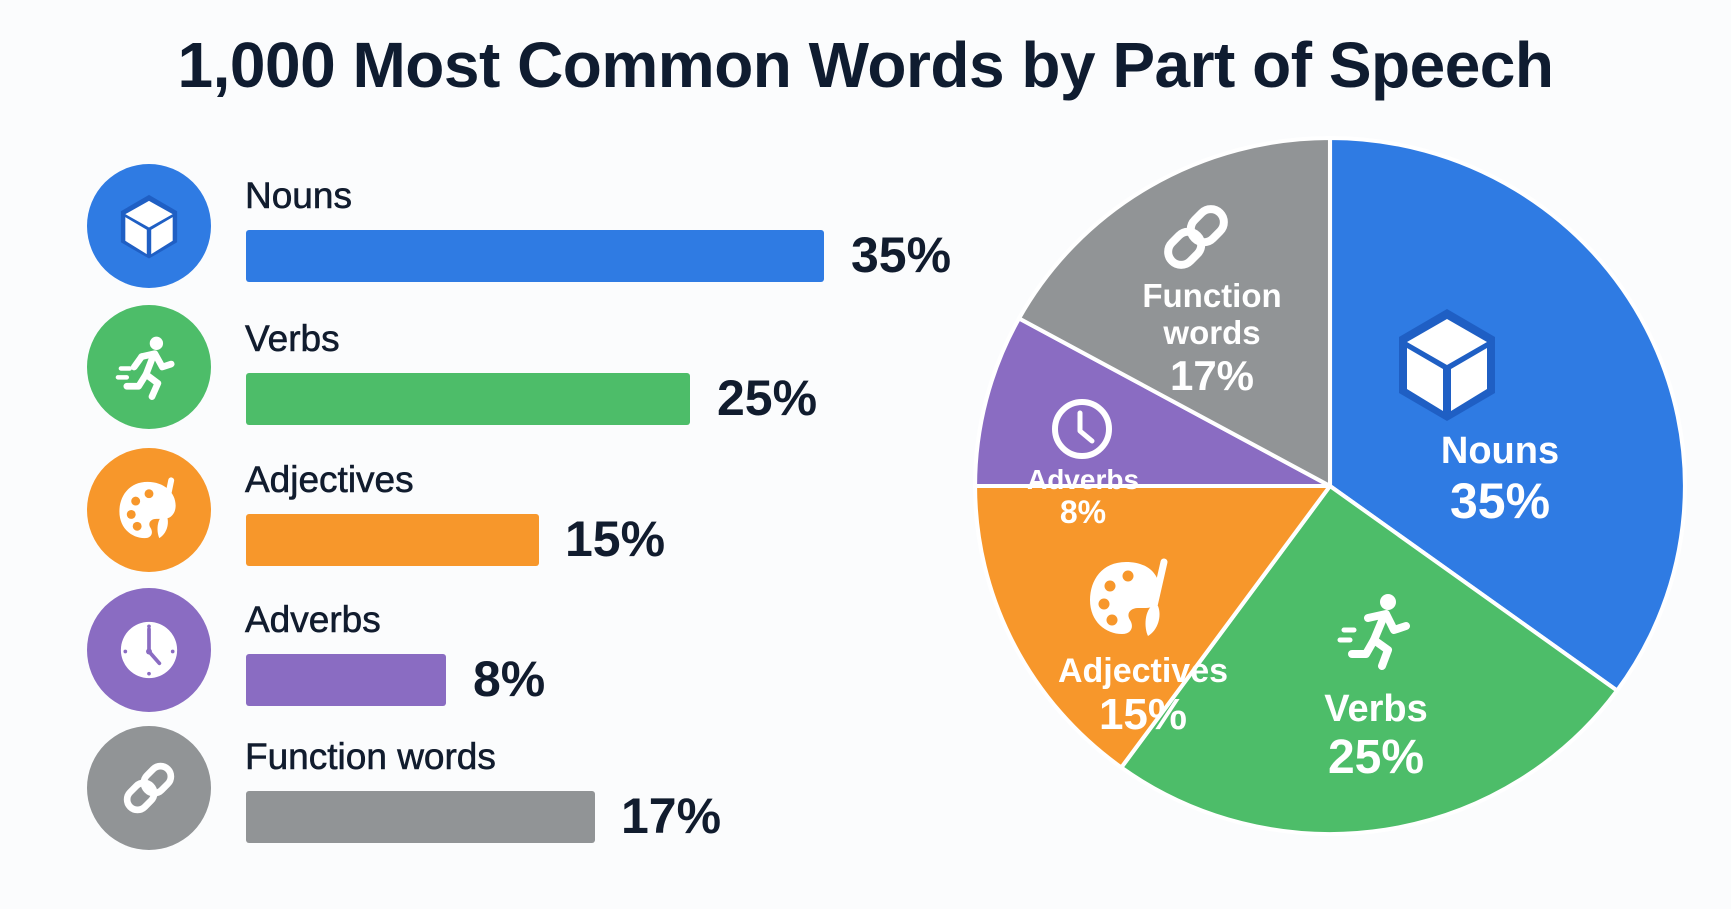 The image size is (1731, 909). What do you see at coordinates (1143, 715) in the screenshot?
I see `pie-label-adjectives-value: 15%` at bounding box center [1143, 715].